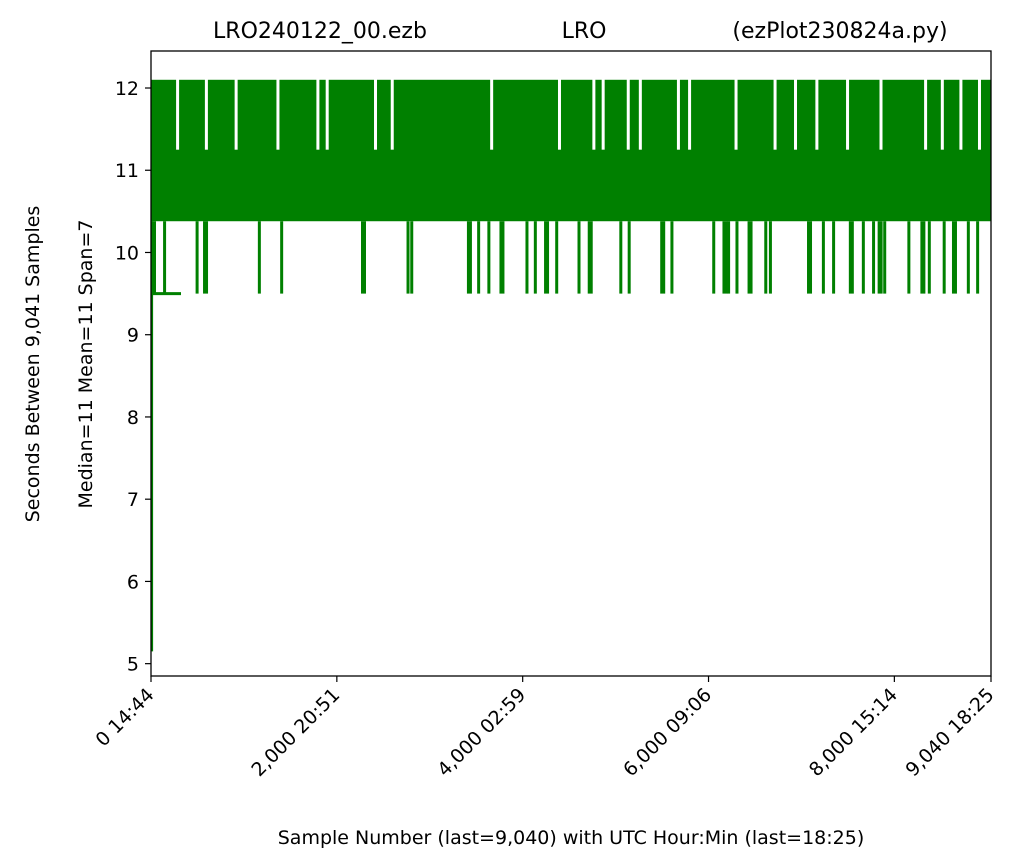 The width and height of the screenshot is (1024, 867). What do you see at coordinates (481, 732) in the screenshot?
I see `x-tick-label-2: 4,000 02:59` at bounding box center [481, 732].